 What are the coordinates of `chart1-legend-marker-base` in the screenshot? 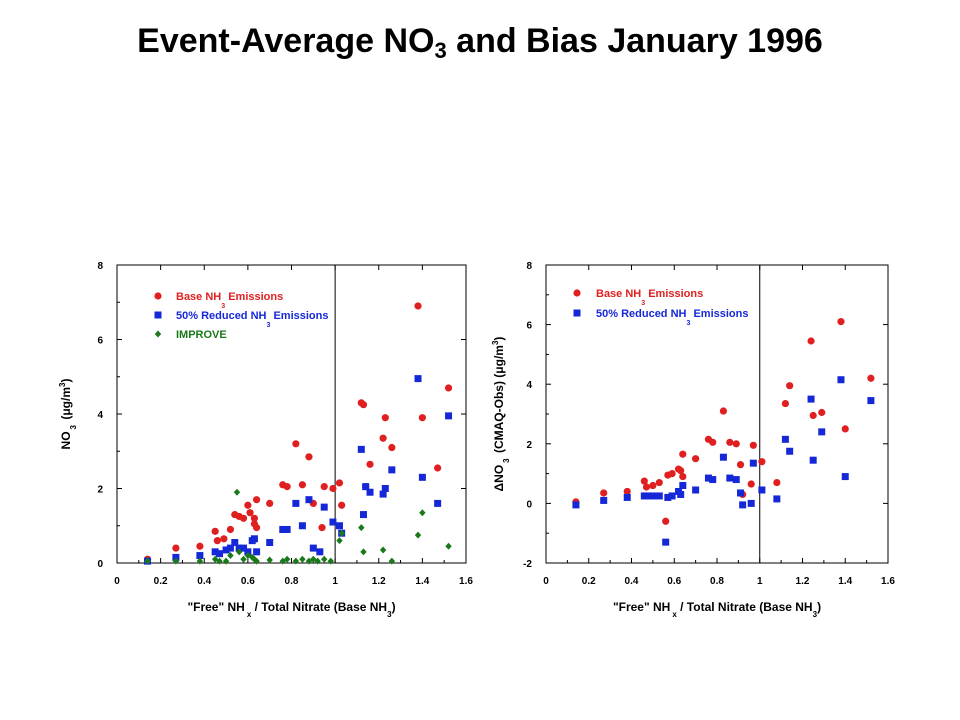 It's located at (158, 296).